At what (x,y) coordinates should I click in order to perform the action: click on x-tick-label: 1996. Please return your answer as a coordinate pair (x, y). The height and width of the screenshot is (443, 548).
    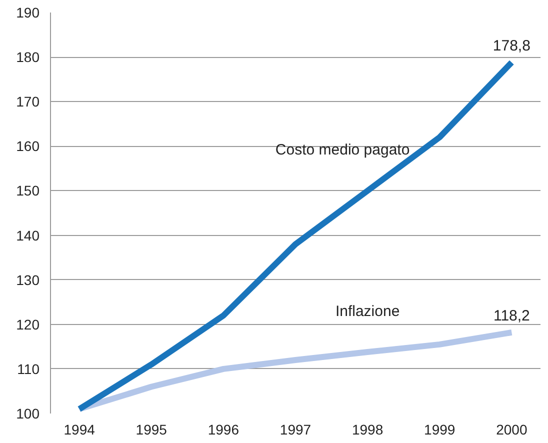
    Looking at the image, I should click on (224, 430).